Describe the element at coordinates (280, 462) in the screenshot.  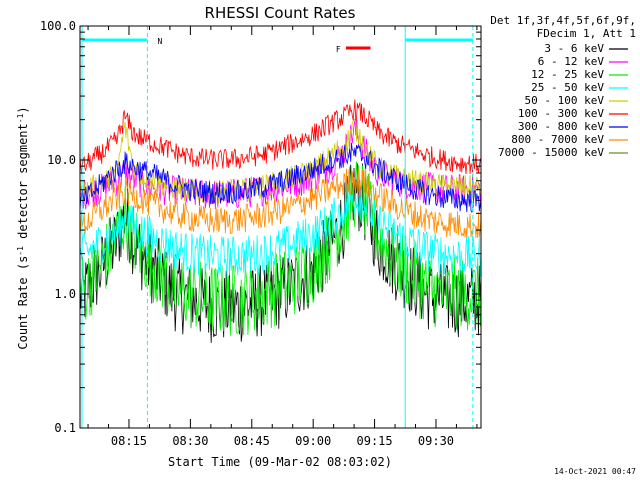
I see `x-axis-label: Start Time (09-Mar-02 08:03:02)` at that location.